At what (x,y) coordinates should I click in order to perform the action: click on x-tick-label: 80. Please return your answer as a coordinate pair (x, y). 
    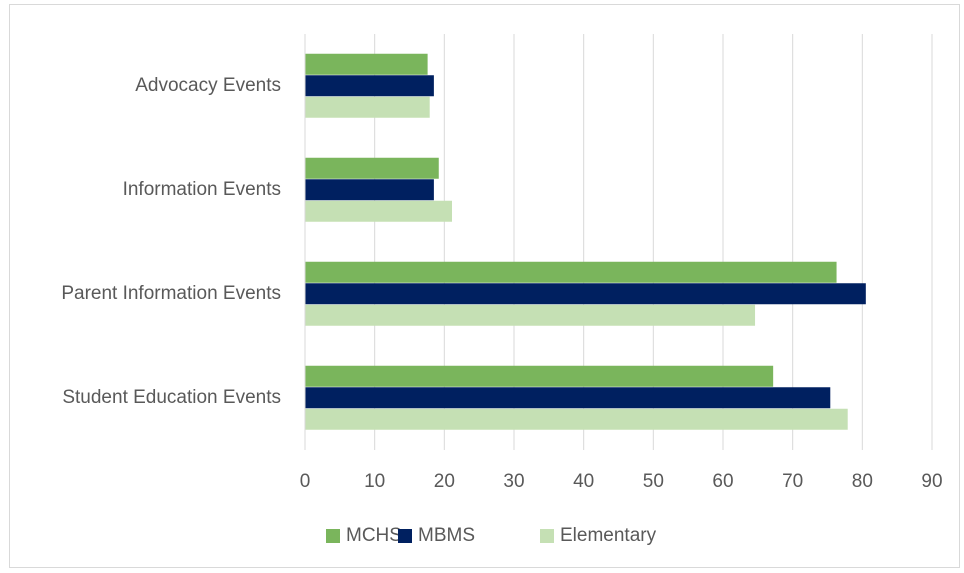
    Looking at the image, I should click on (862, 481).